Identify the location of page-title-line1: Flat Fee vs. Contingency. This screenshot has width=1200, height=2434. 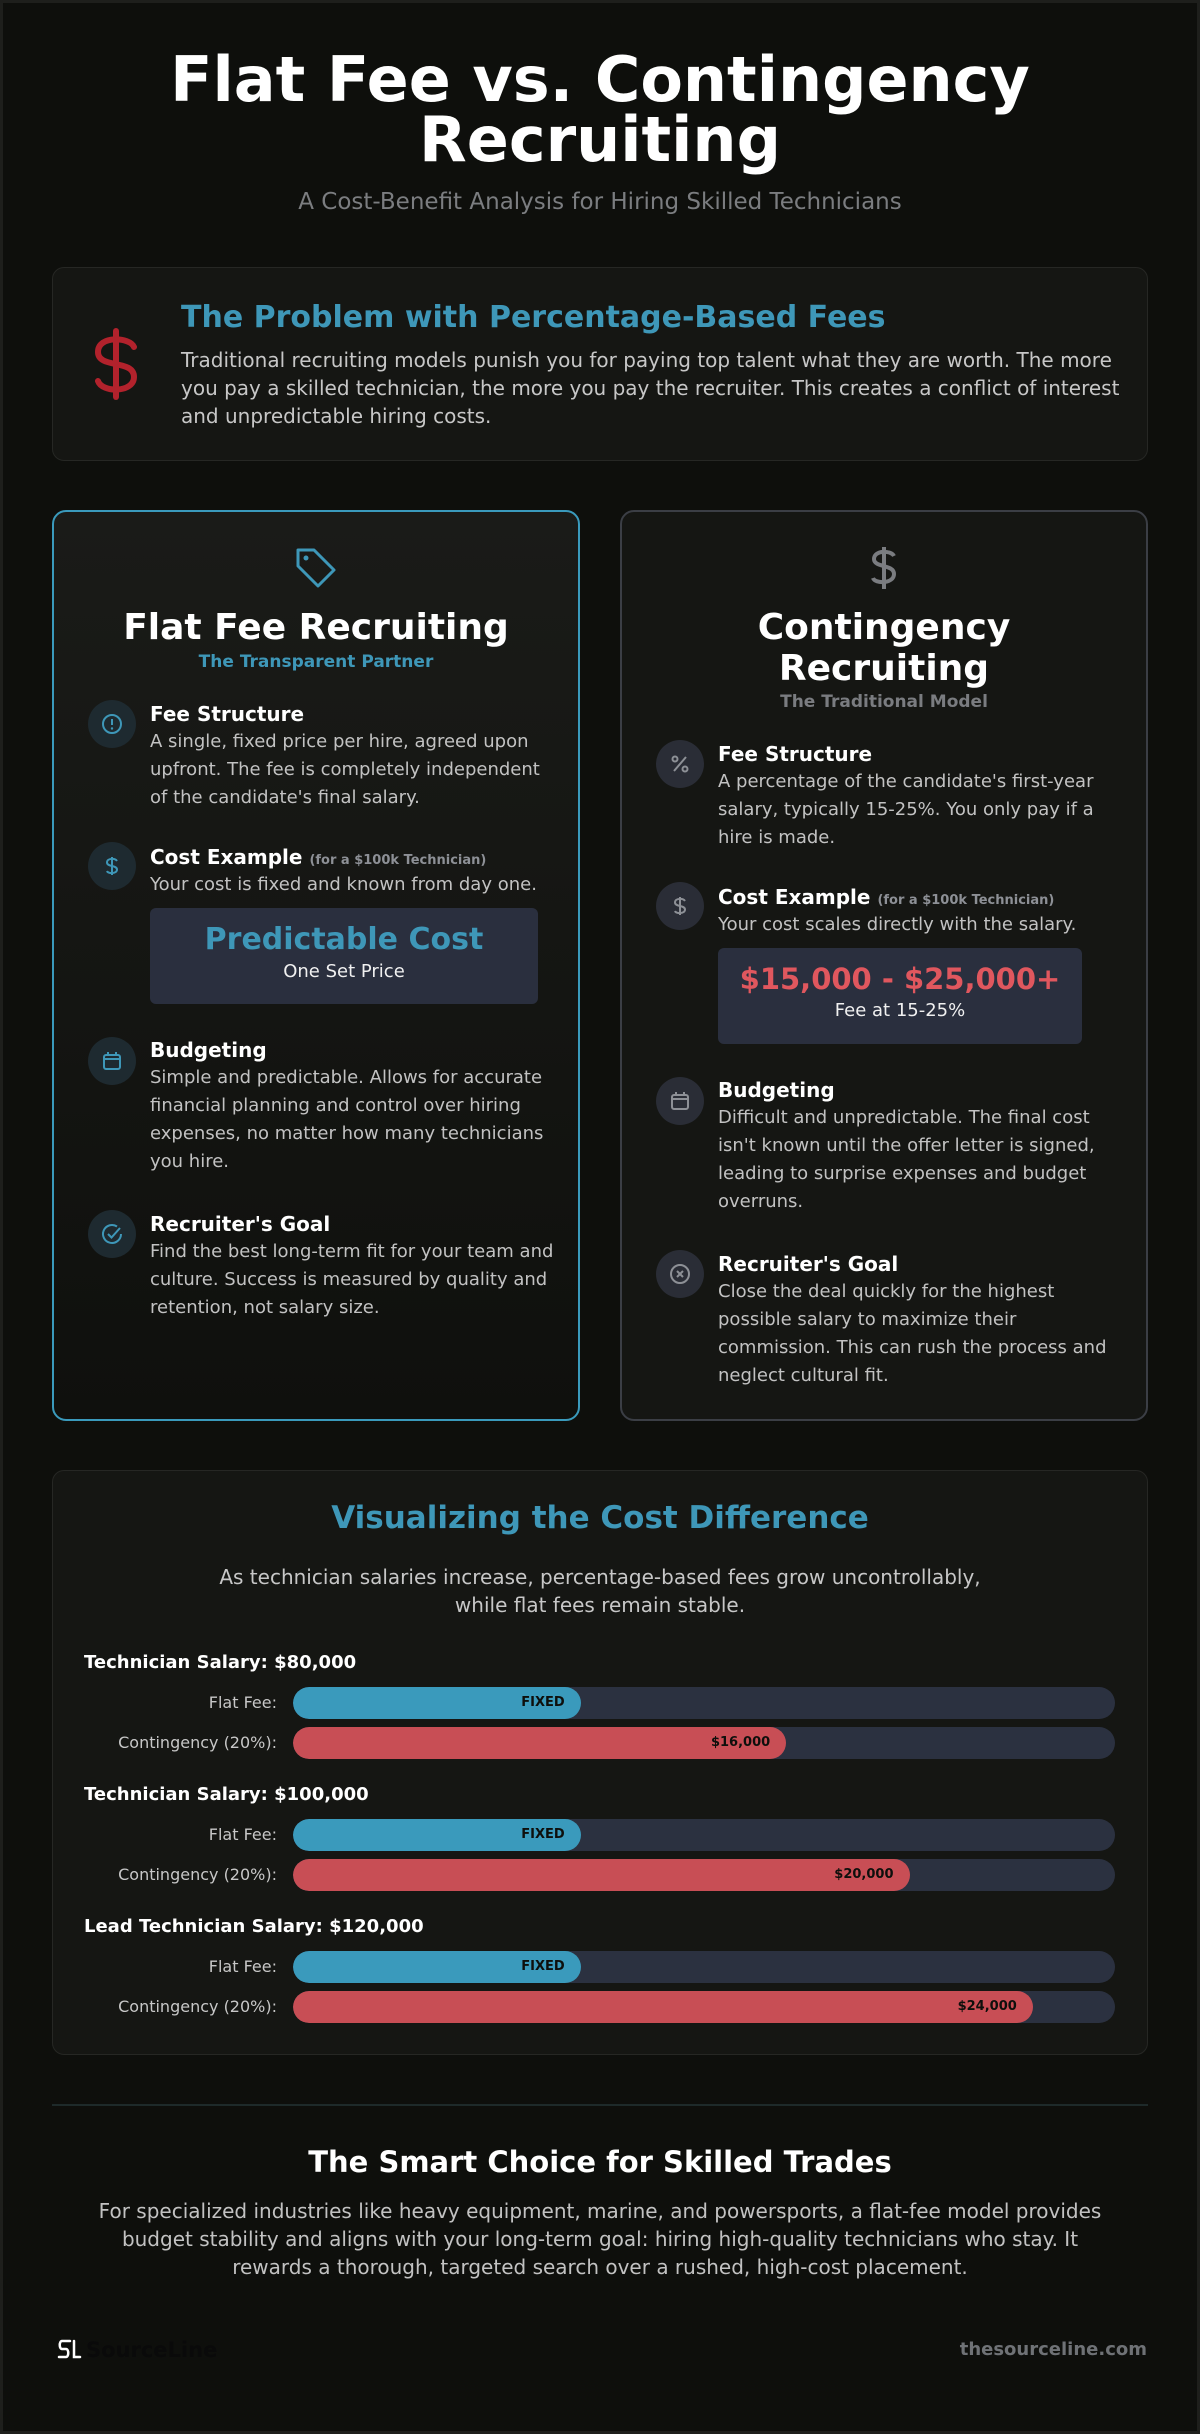
(600, 79).